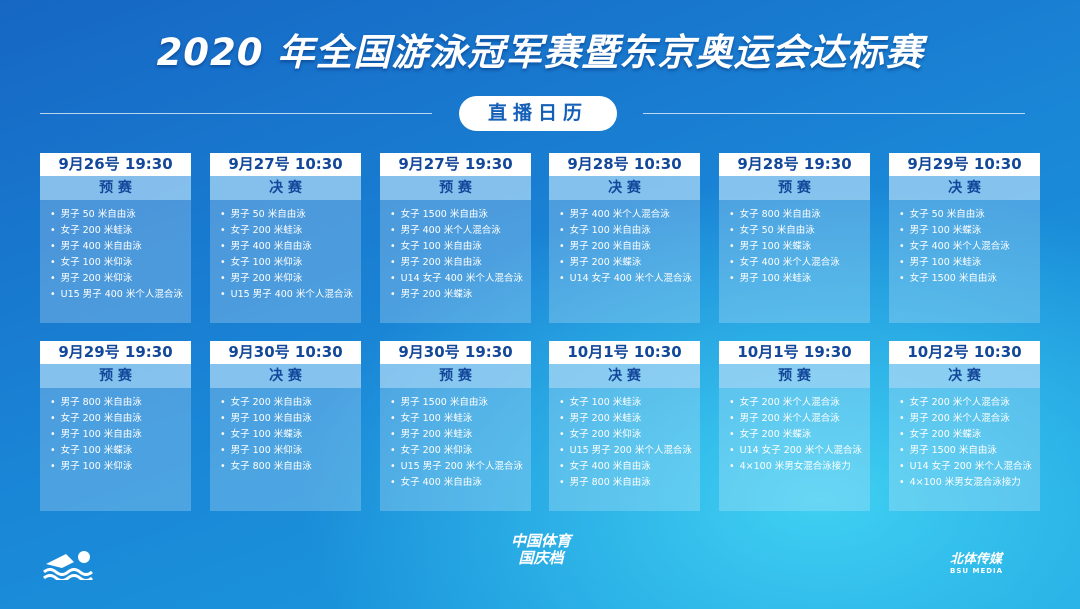  I want to click on event: 男子 400 米个人混合泳, so click(629, 215).